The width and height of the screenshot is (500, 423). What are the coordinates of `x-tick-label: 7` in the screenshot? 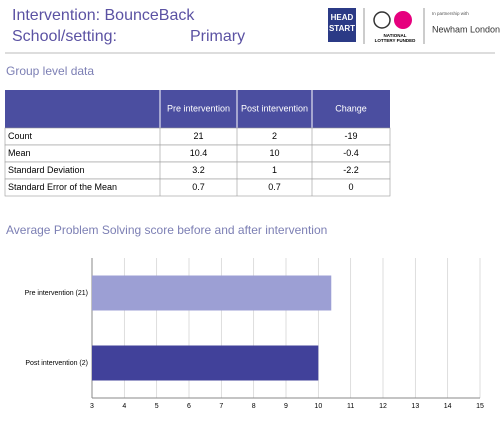 It's located at (221, 406).